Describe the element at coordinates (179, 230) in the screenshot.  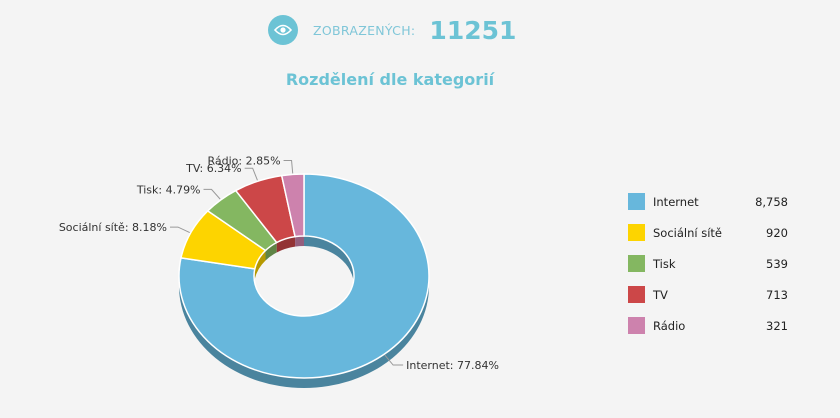
I see `leader-line-socialni-site` at that location.